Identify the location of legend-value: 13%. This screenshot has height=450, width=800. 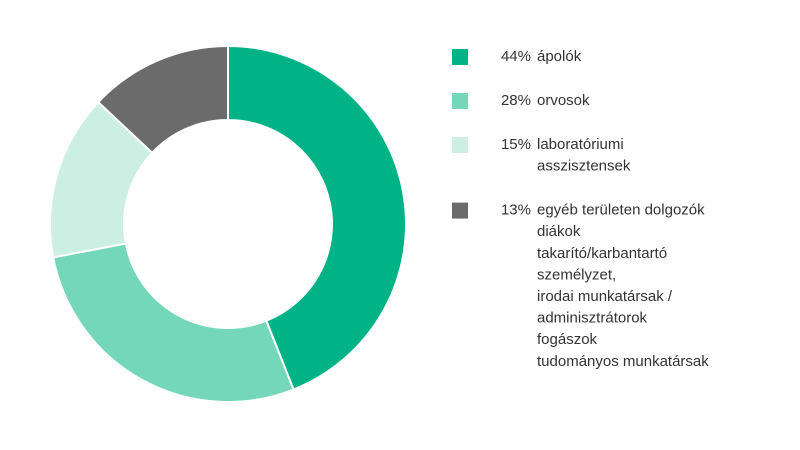
(516, 210).